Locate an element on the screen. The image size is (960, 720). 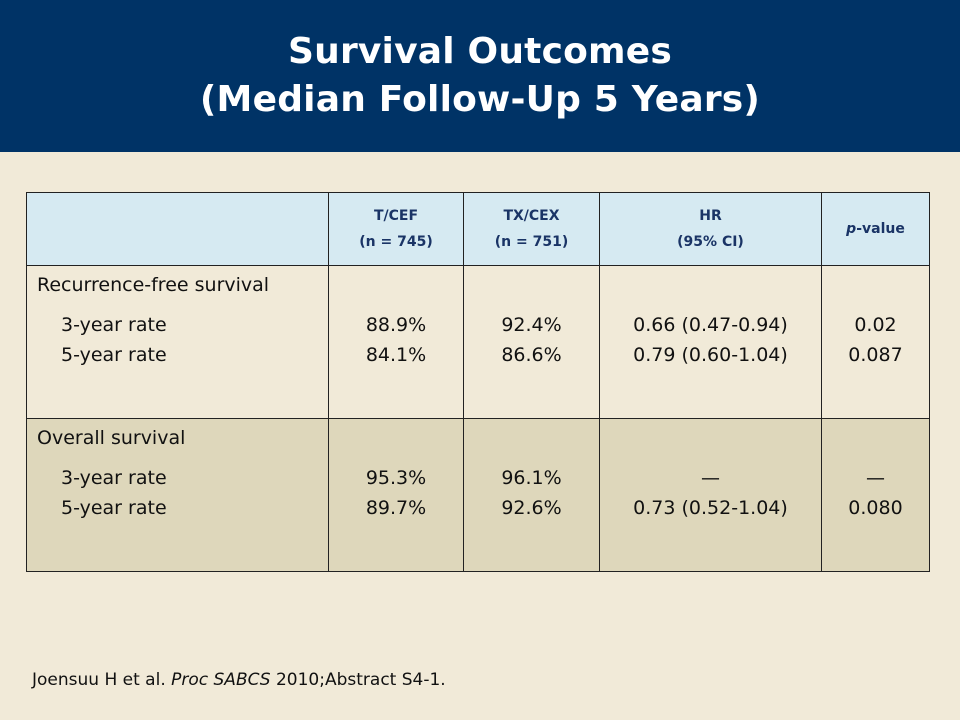
tcef-values-cell: 95.3% 89.7% is located at coordinates (396, 495).